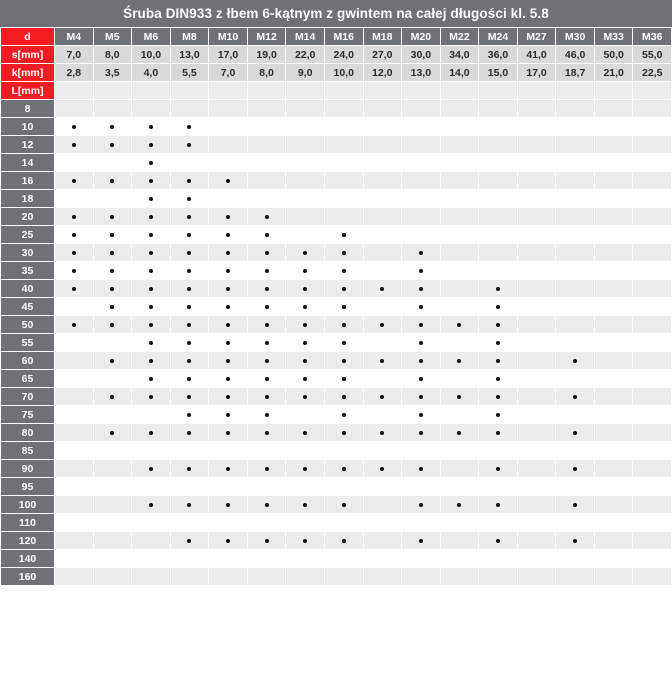  Describe the element at coordinates (536, 450) in the screenshot. I see `availability-cell-85-M27` at that location.